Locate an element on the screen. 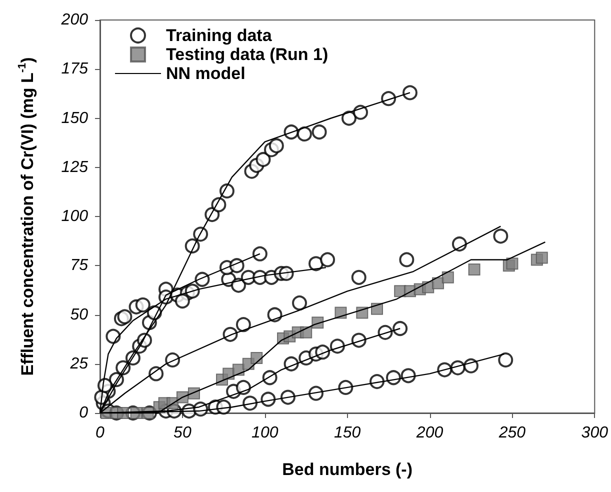 This screenshot has width=611, height=492. y-tick-label: 25 is located at coordinates (78, 363).